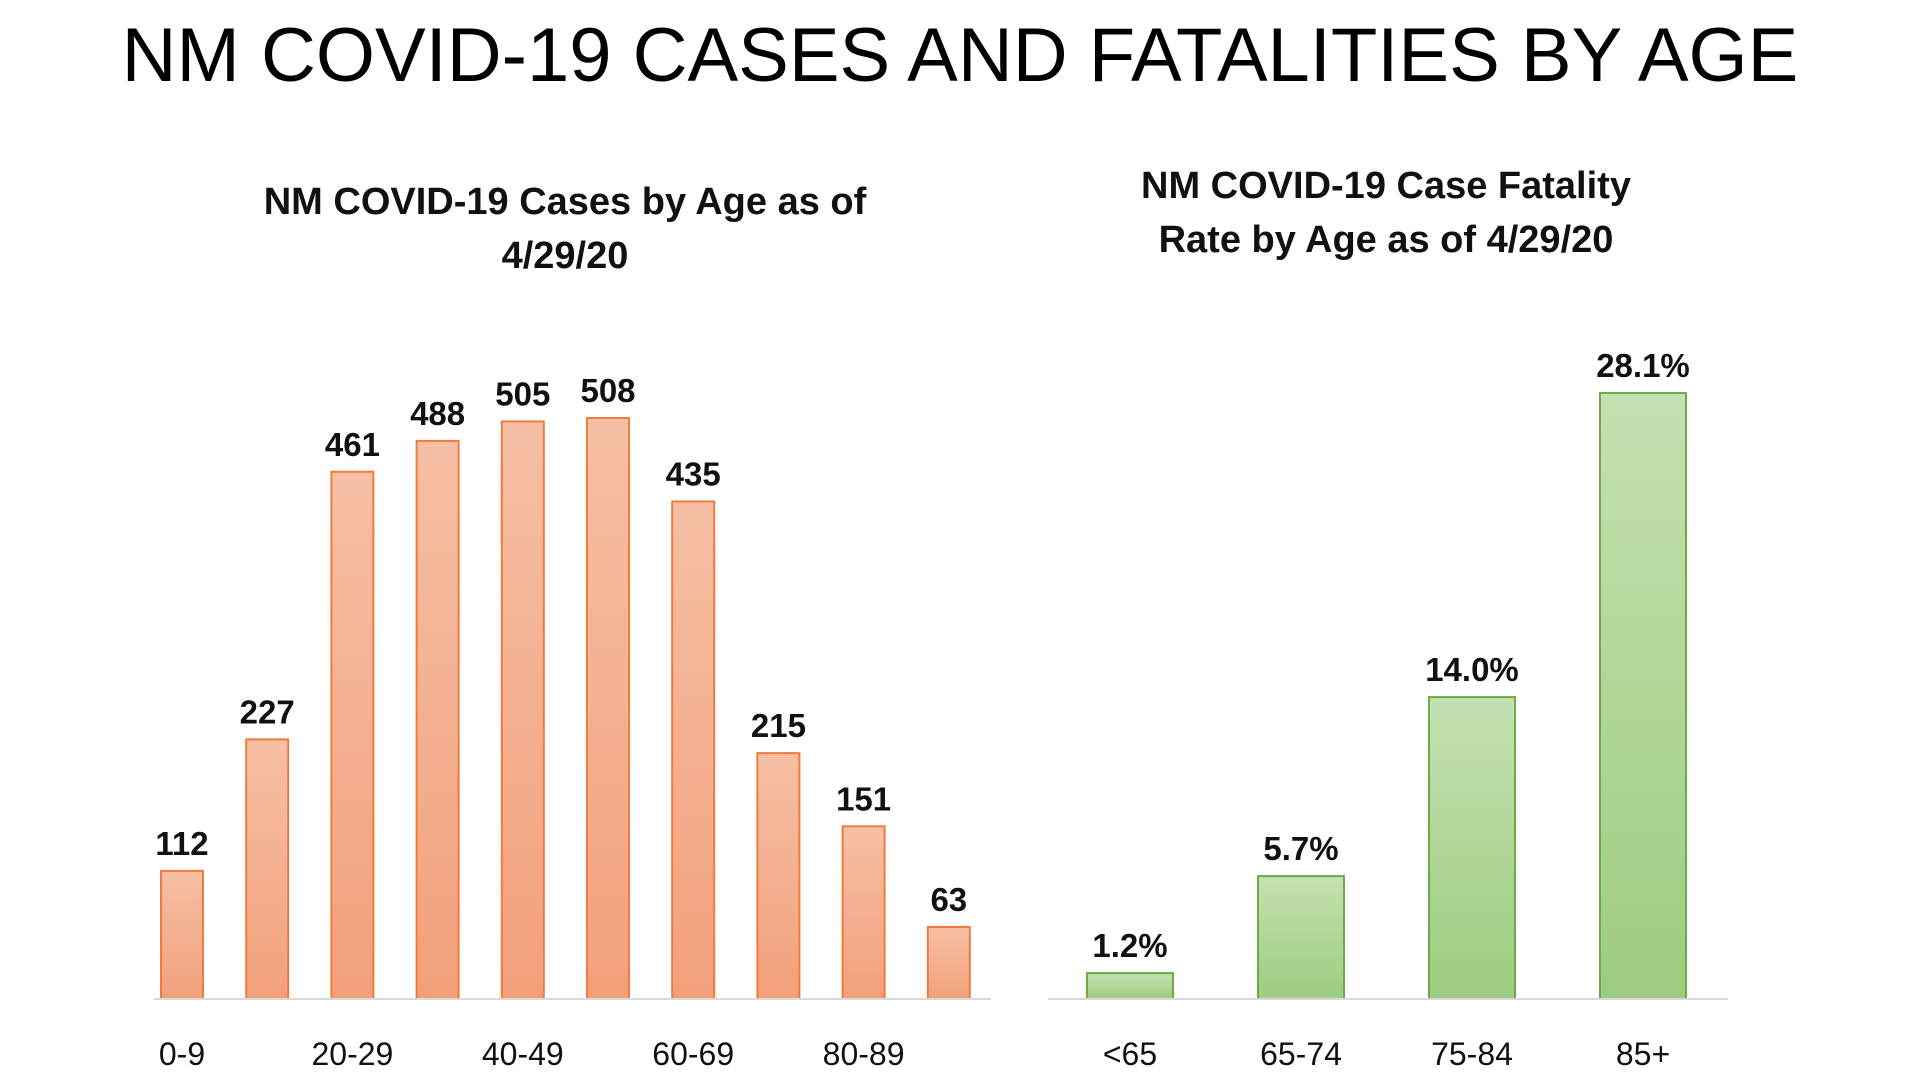  I want to click on cases-data-label: 461, so click(352, 444).